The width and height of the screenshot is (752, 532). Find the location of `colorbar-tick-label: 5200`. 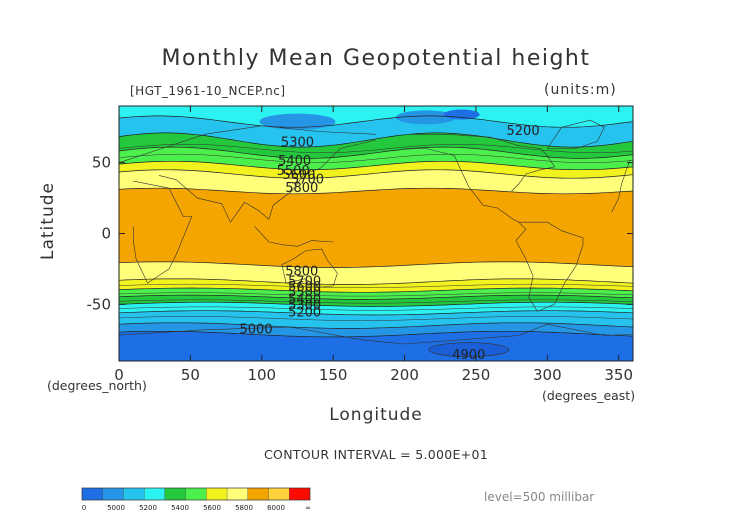

colorbar-tick-label: 5200 is located at coordinates (148, 508).